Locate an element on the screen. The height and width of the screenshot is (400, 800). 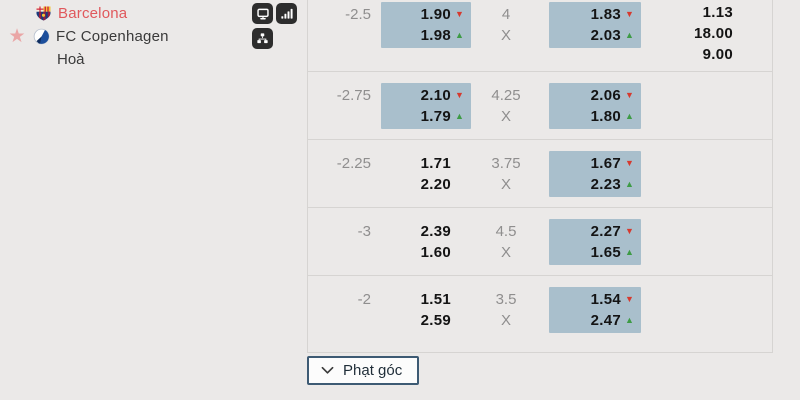
odds-row: -2.75 2.10 ▼ 1.79 ▲ 4.25 X 2.06 ▼ 1.80 ▲ is located at coordinates (540, 106).